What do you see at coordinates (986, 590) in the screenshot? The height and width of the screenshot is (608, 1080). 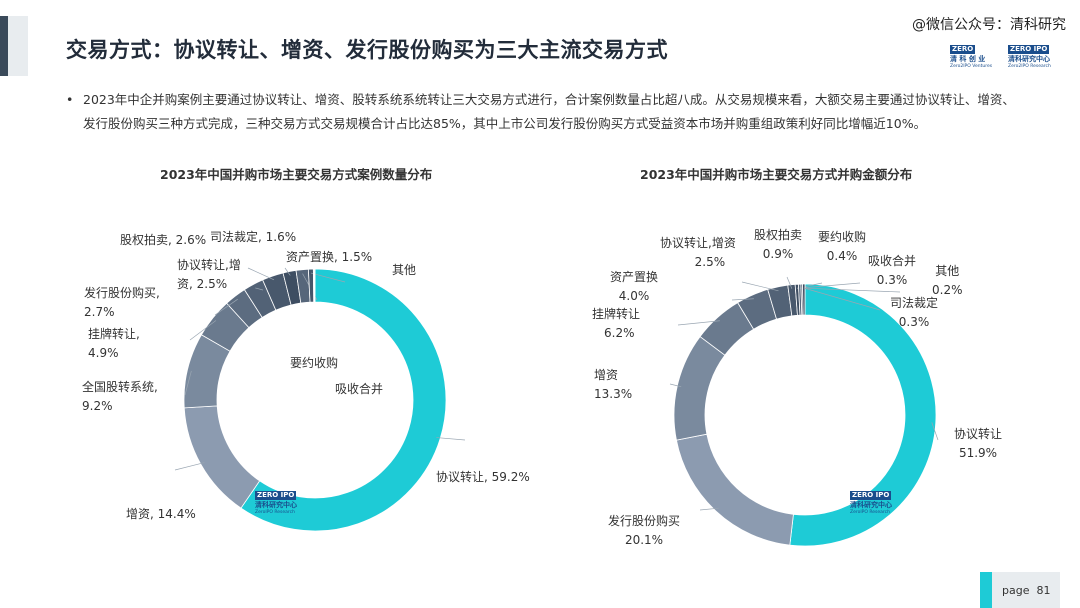 I see `page-footer-accent` at bounding box center [986, 590].